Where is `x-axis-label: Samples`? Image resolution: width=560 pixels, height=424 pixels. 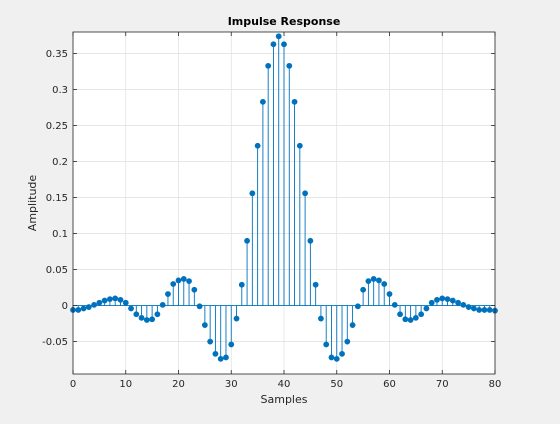
x-axis-label: Samples is located at coordinates (284, 399).